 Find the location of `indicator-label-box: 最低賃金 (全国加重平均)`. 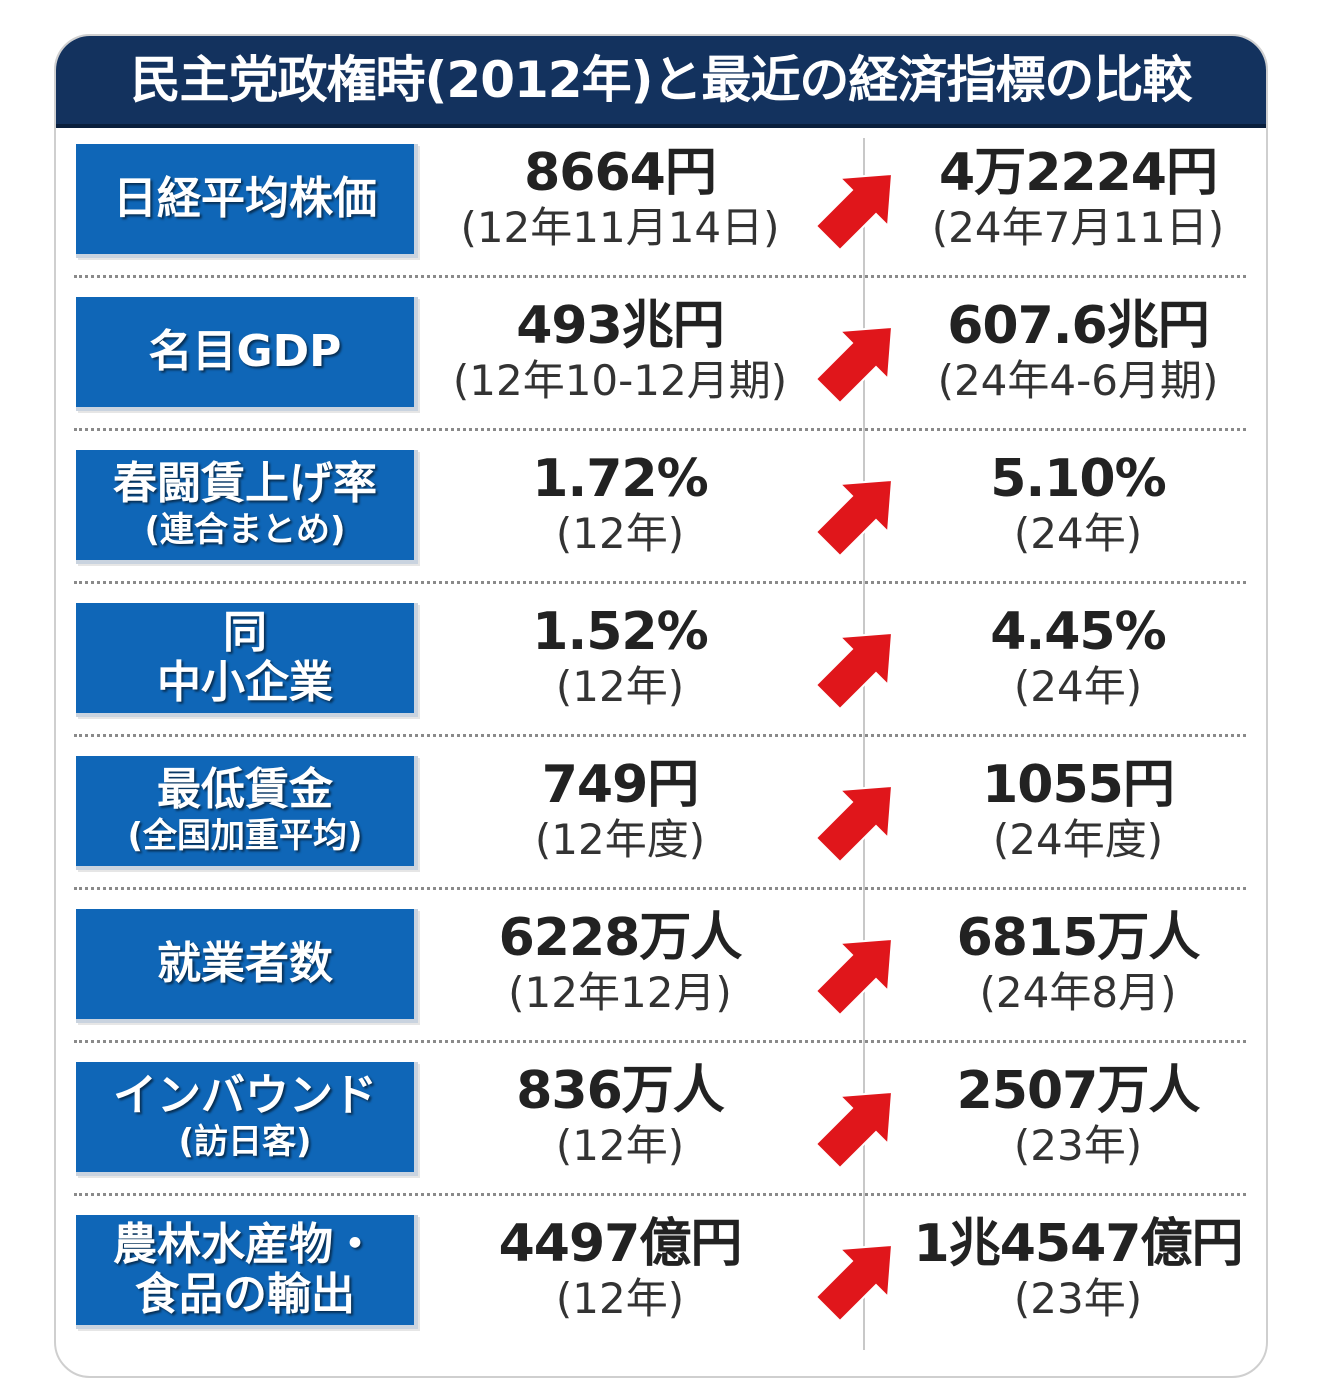

indicator-label-box: 最低賃金 (全国加重平均) is located at coordinates (247, 813).